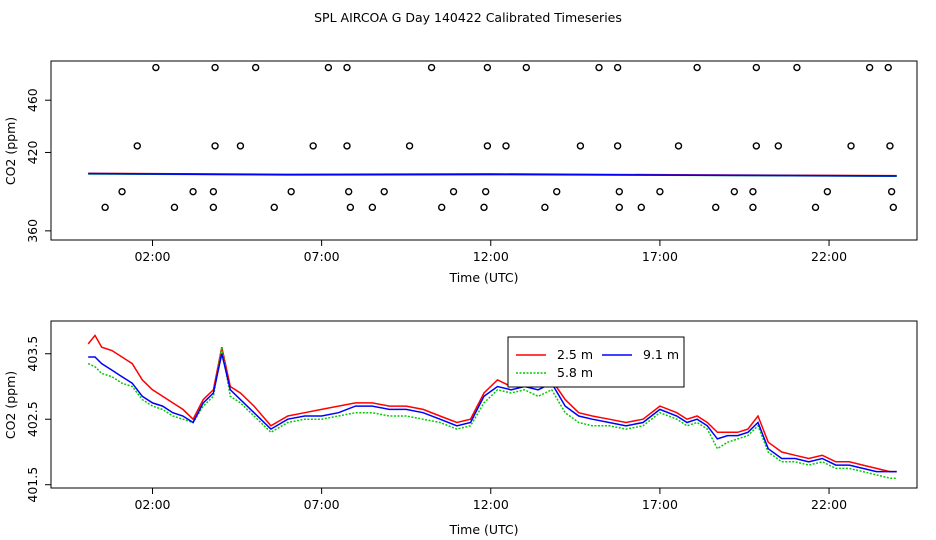  I want to click on line-x-axis-label: Time (UTC), so click(483, 529).